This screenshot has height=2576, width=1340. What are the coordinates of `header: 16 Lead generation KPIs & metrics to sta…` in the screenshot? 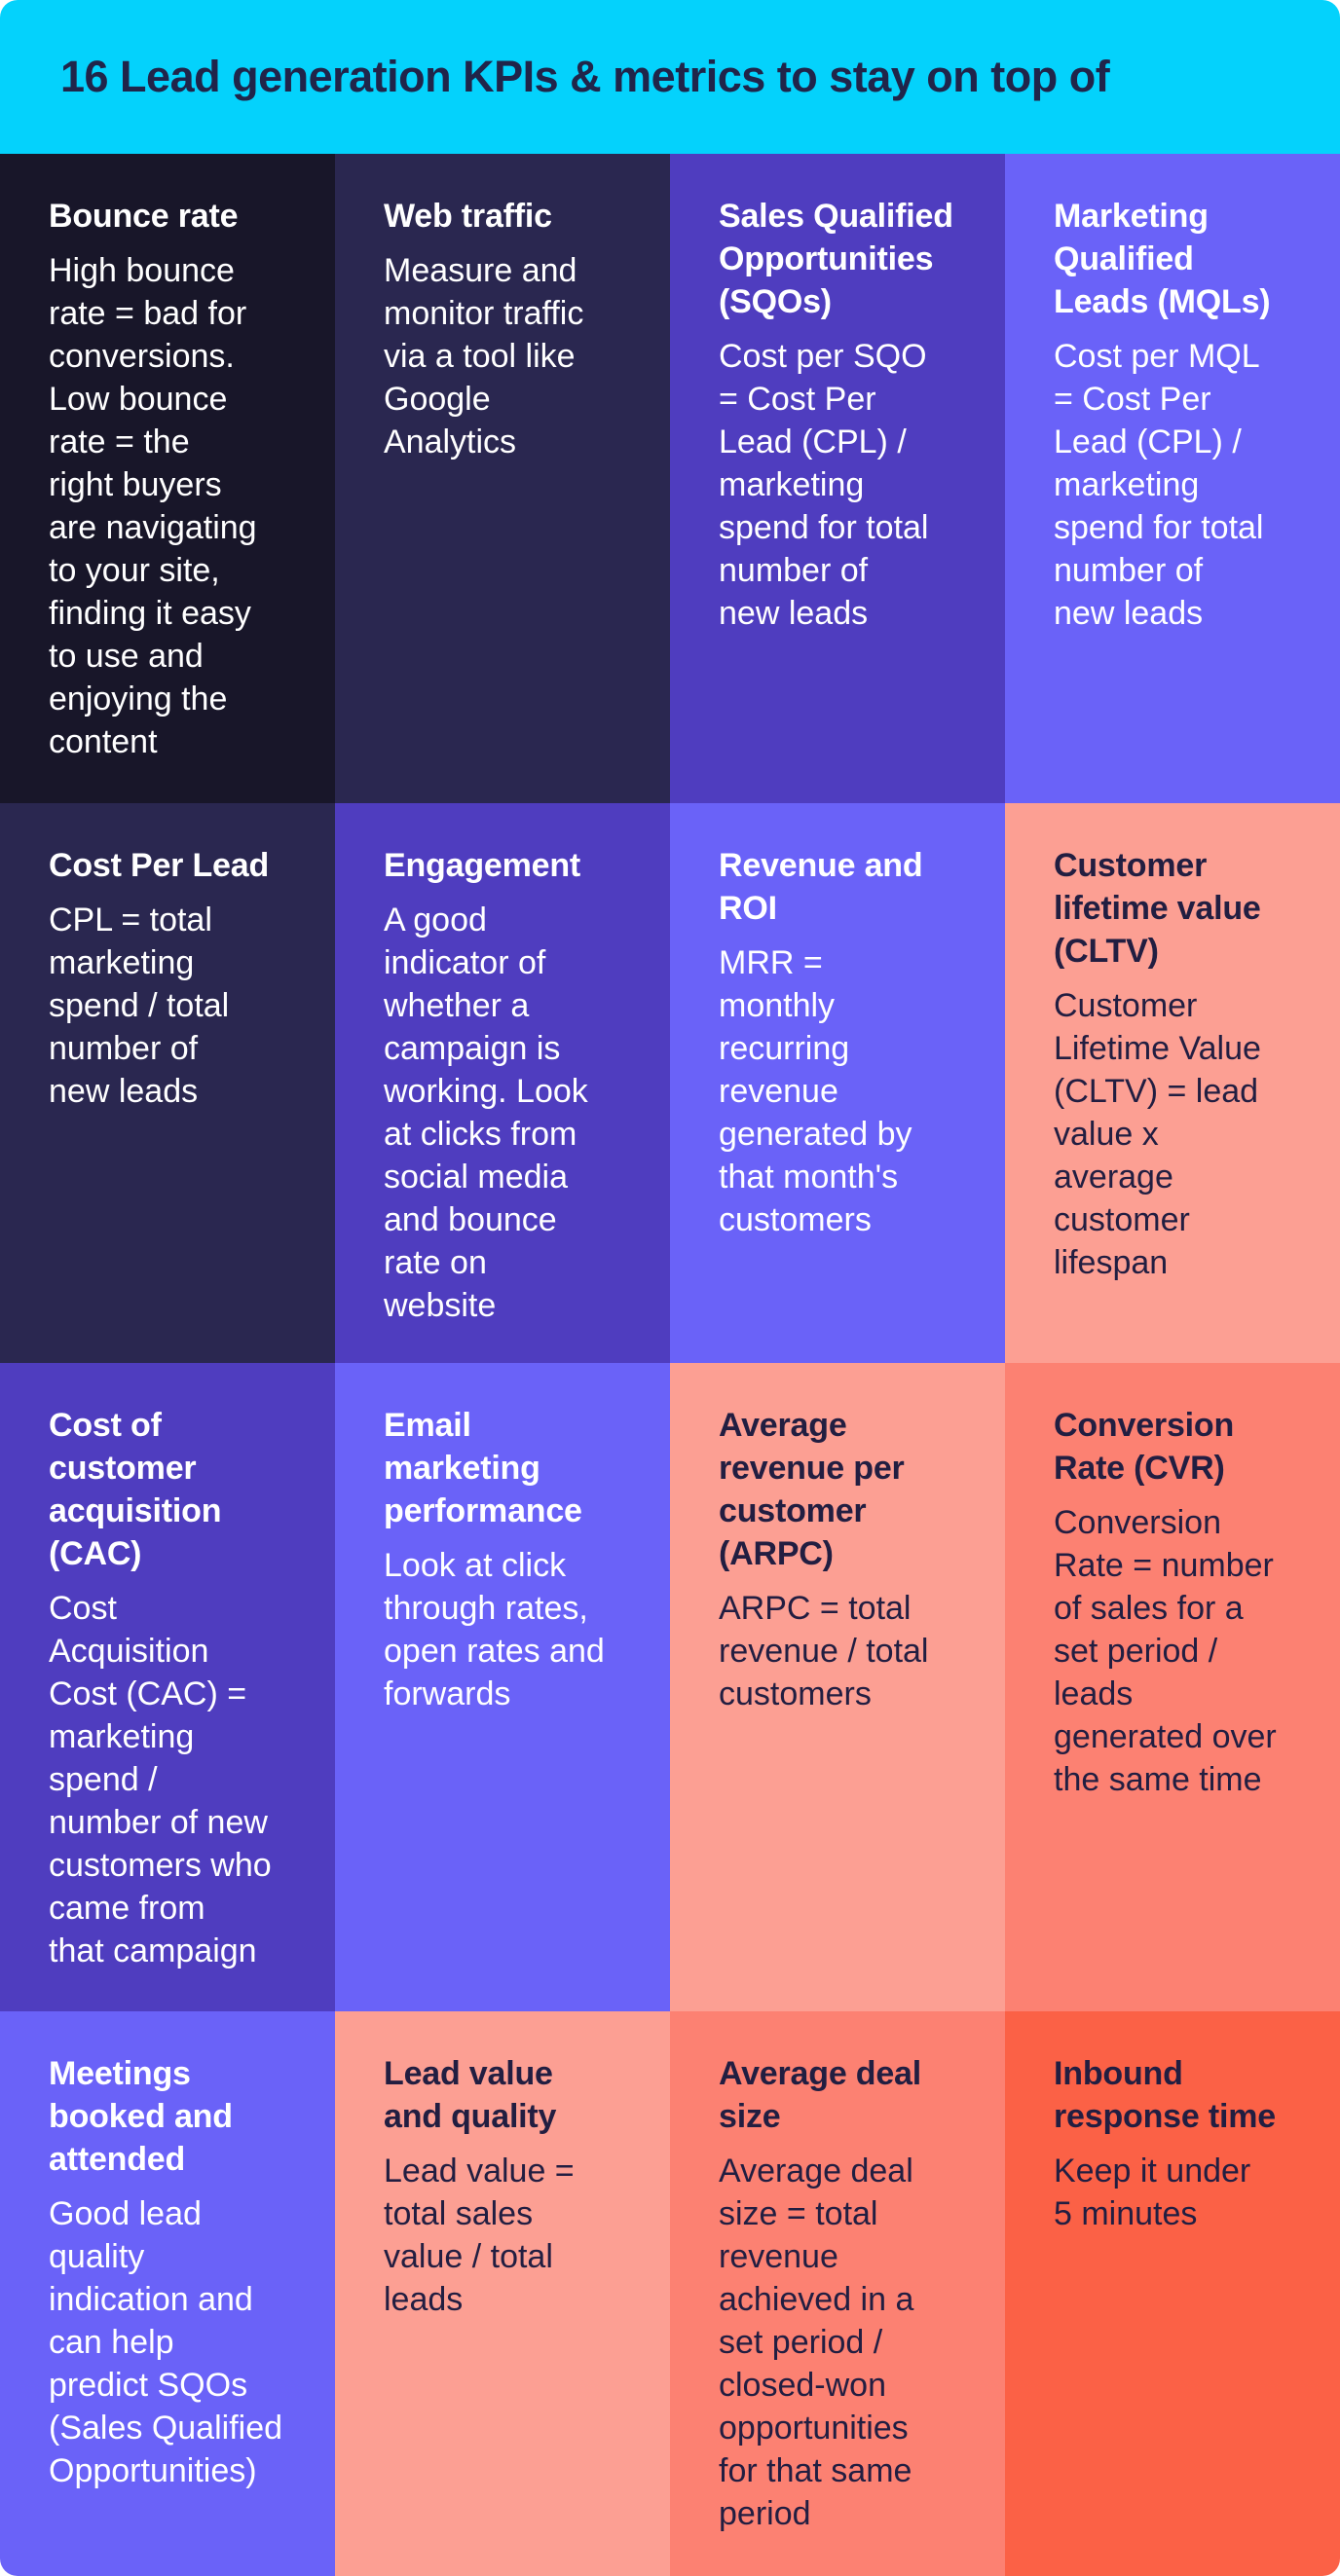 It's located at (670, 77).